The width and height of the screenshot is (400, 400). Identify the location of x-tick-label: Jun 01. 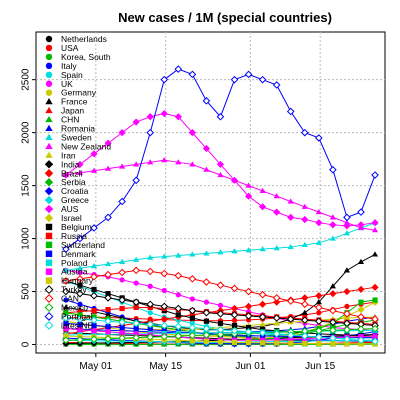
(250, 366).